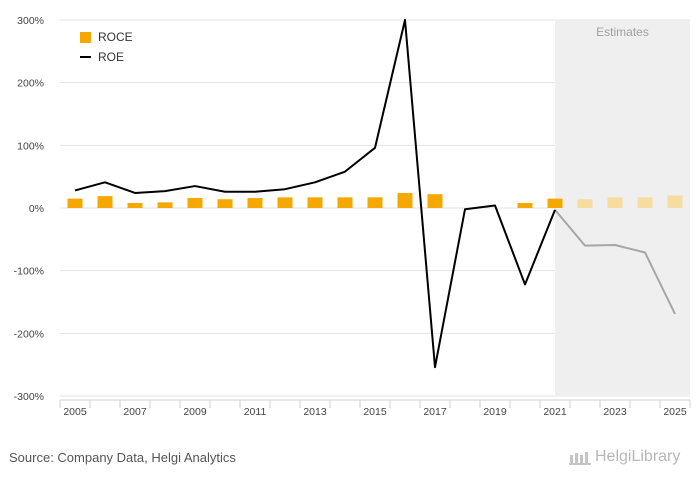  I want to click on bar-roce-2005, so click(75, 203).